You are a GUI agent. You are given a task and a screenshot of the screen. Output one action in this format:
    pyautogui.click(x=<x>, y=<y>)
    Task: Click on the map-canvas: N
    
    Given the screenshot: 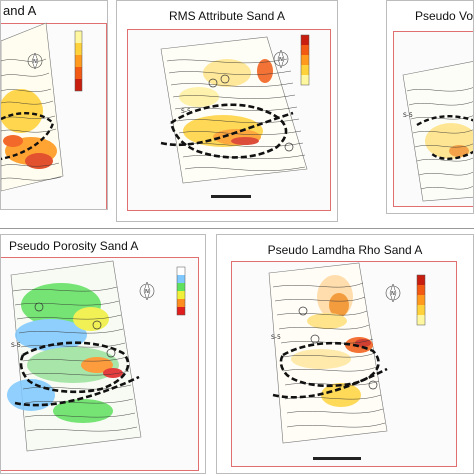 What is the action you would take?
    pyautogui.click(x=42, y=107)
    